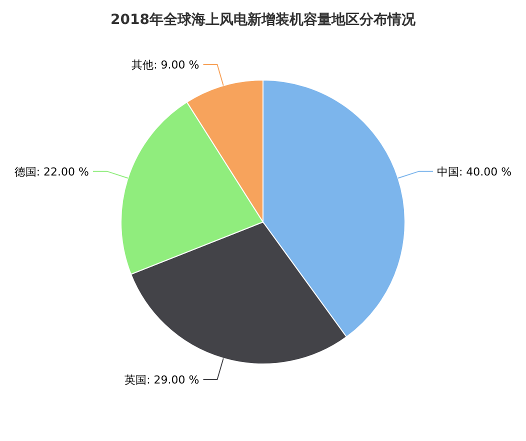 The image size is (526, 441). What do you see at coordinates (474, 171) in the screenshot?
I see `slice-label: 中国: 40.00 %` at bounding box center [474, 171].